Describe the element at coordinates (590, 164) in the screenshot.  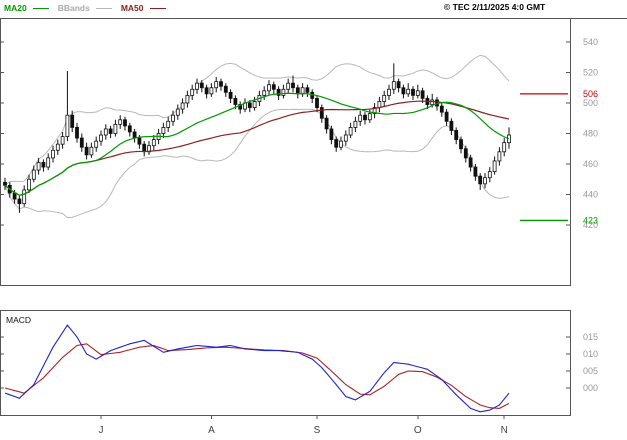
I see `price-tick-label: 460` at that location.